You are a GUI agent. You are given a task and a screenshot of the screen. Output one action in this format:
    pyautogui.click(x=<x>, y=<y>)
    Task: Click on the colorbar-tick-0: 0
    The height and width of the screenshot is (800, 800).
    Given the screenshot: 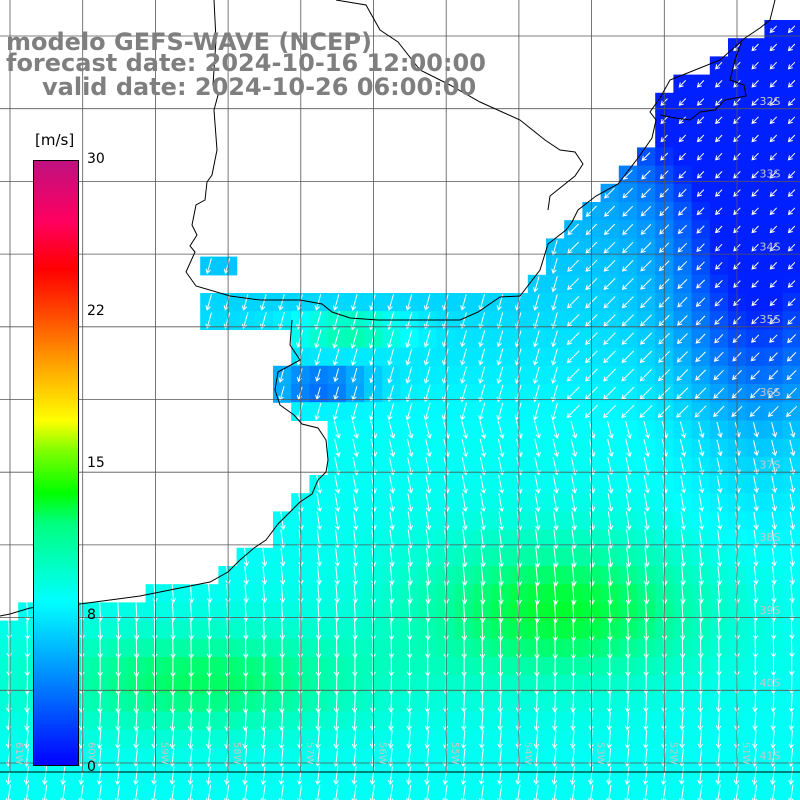 What is the action you would take?
    pyautogui.click(x=91, y=767)
    